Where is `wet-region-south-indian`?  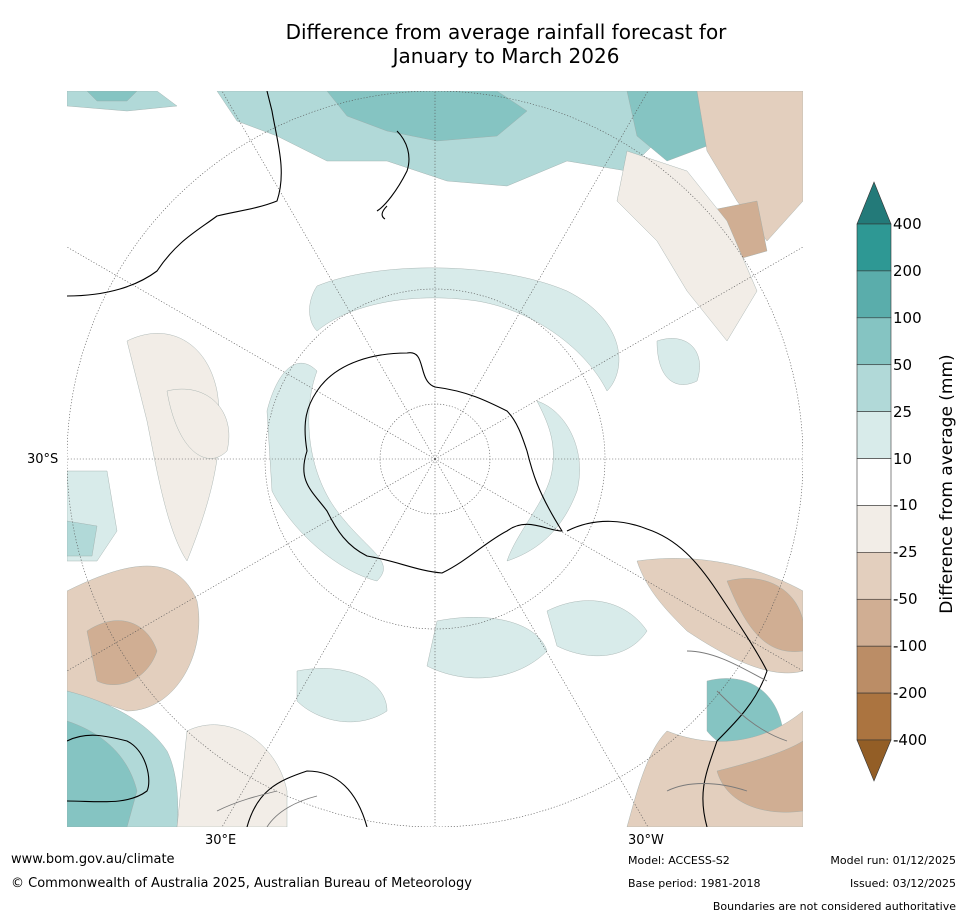 wet-region-south-indian is located at coordinates (342, 695).